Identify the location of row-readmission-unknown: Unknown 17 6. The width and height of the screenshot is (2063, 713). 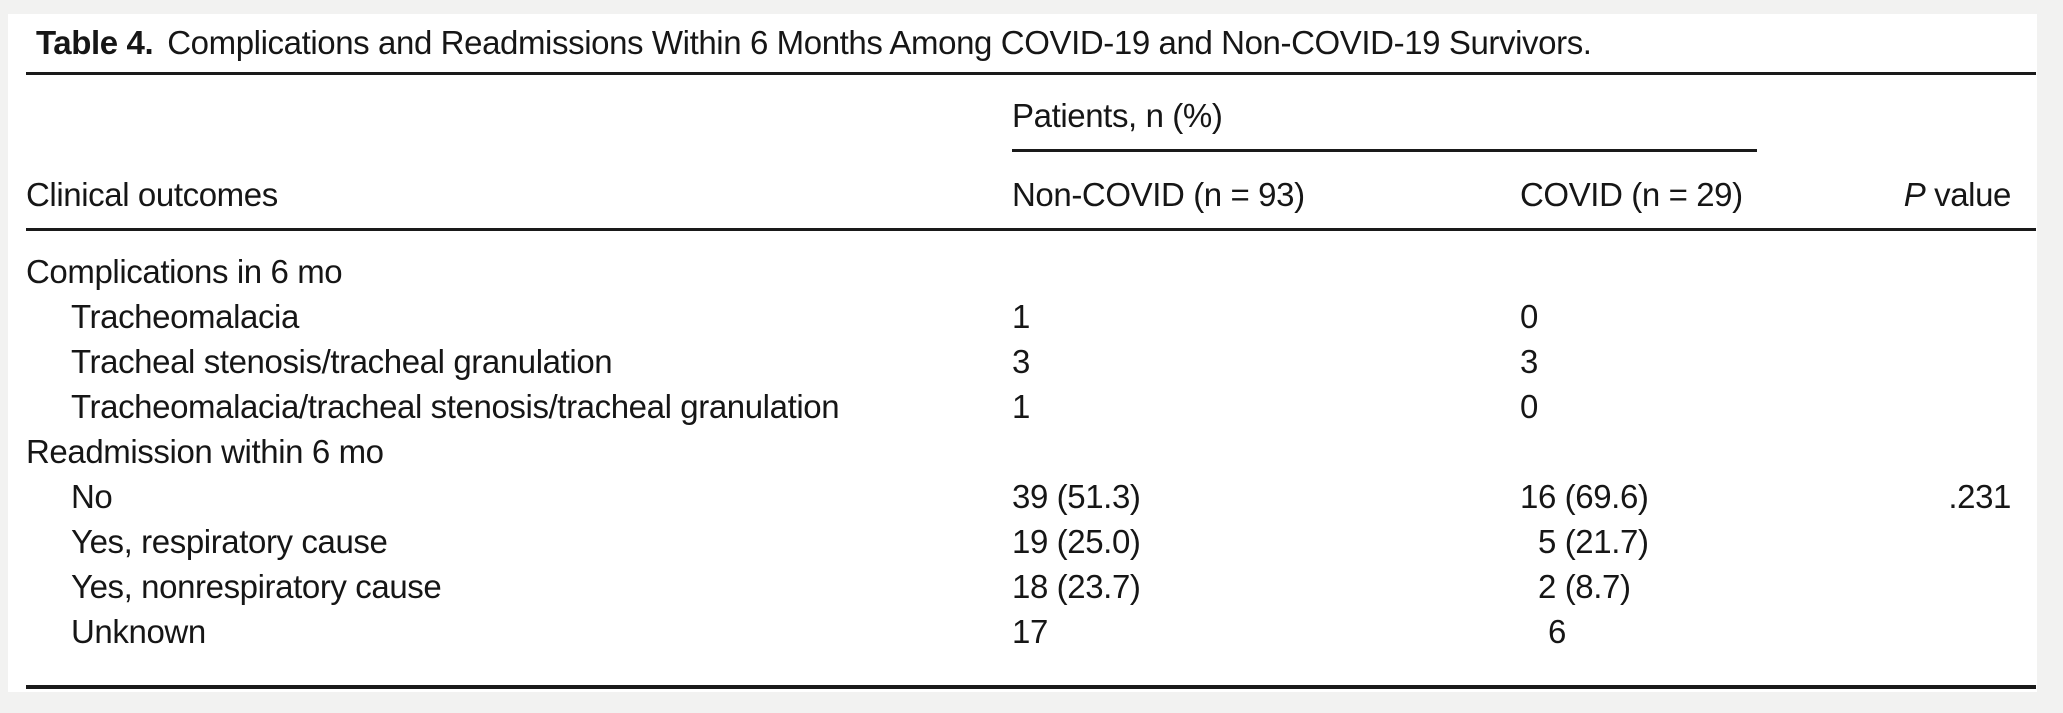
(1031, 631).